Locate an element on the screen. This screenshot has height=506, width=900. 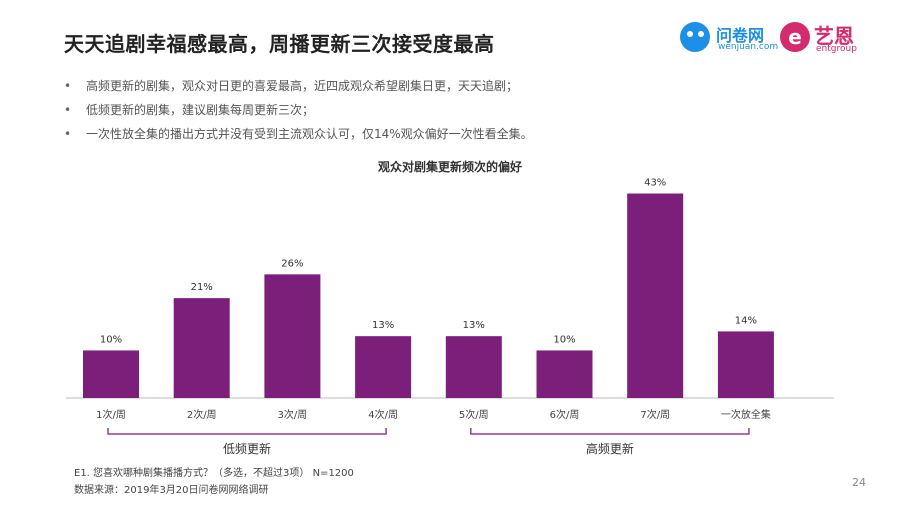
group-label: 低频更新 is located at coordinates (247, 448).